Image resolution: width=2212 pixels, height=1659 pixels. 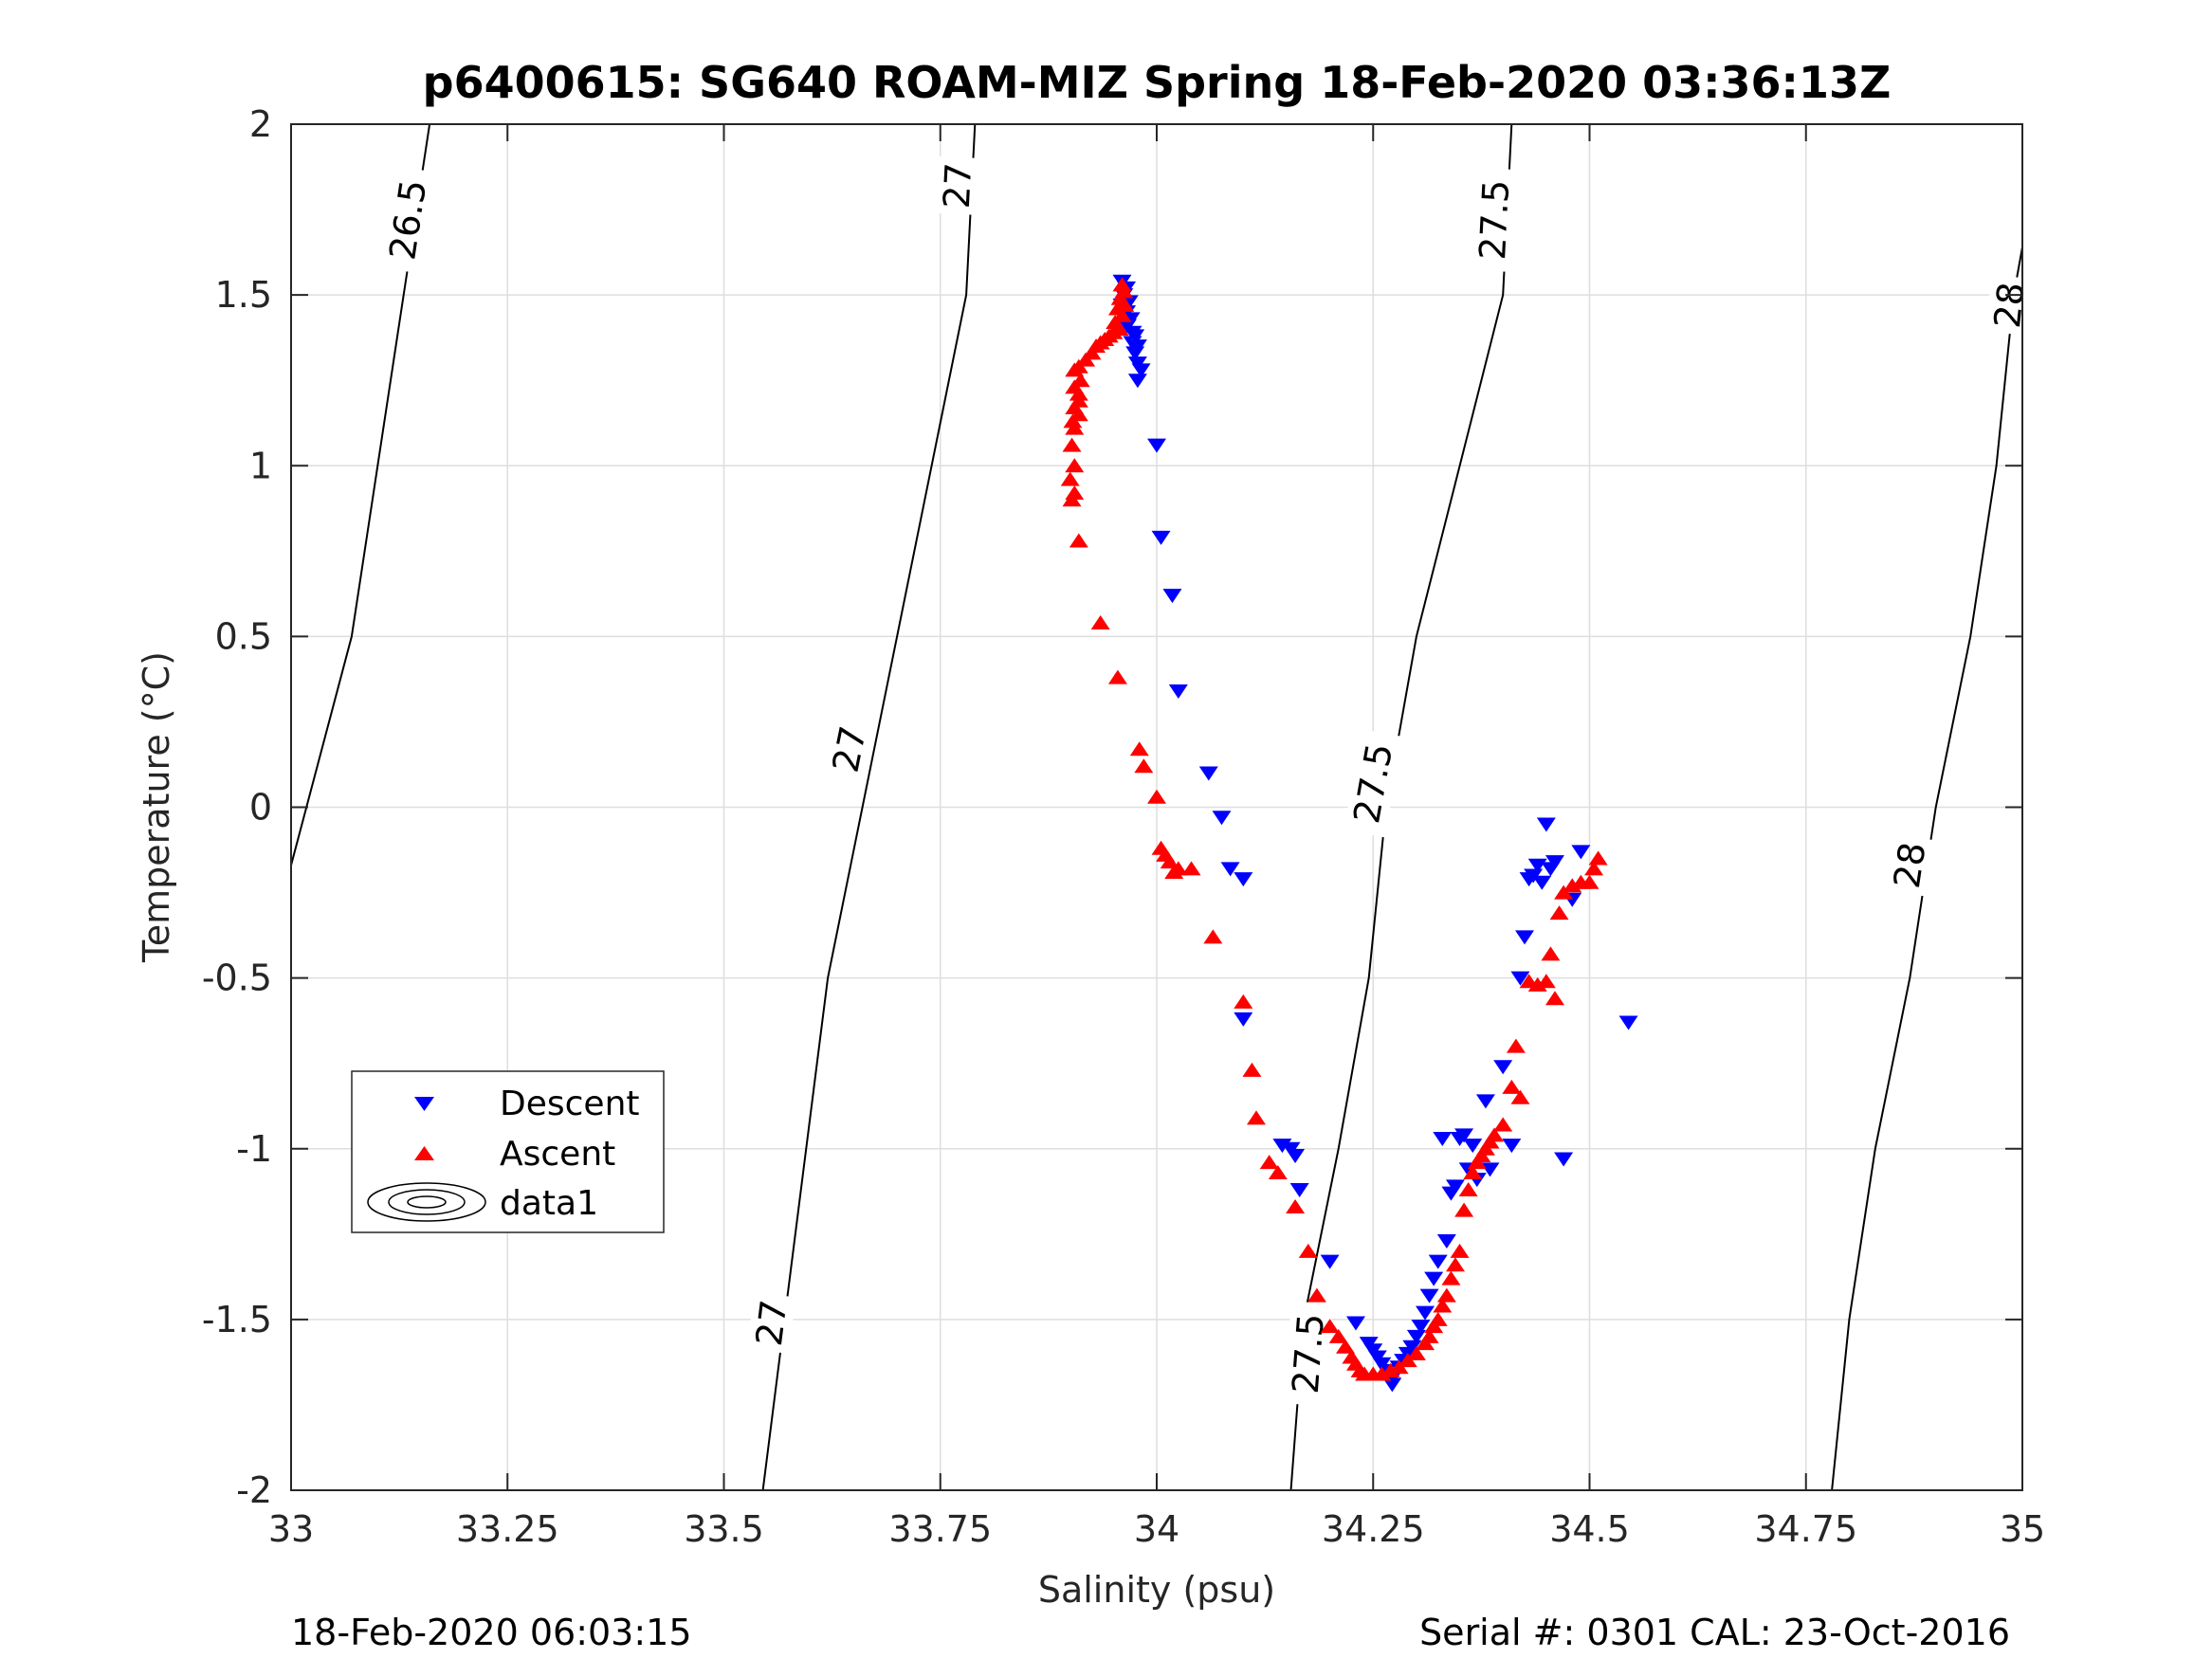 I want to click on y-tick-label: 2, so click(x=260, y=124).